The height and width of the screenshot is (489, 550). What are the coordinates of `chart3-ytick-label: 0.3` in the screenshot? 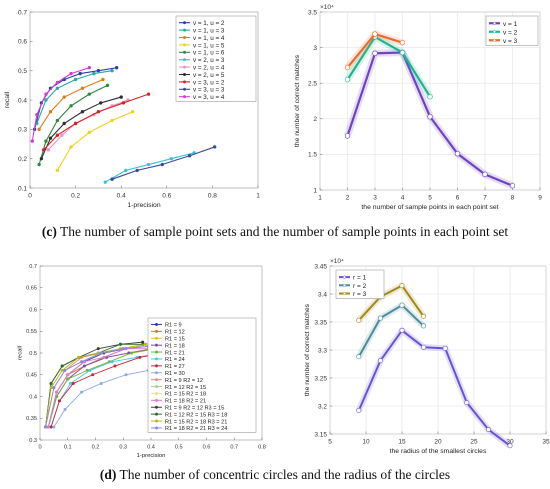 It's located at (33, 441).